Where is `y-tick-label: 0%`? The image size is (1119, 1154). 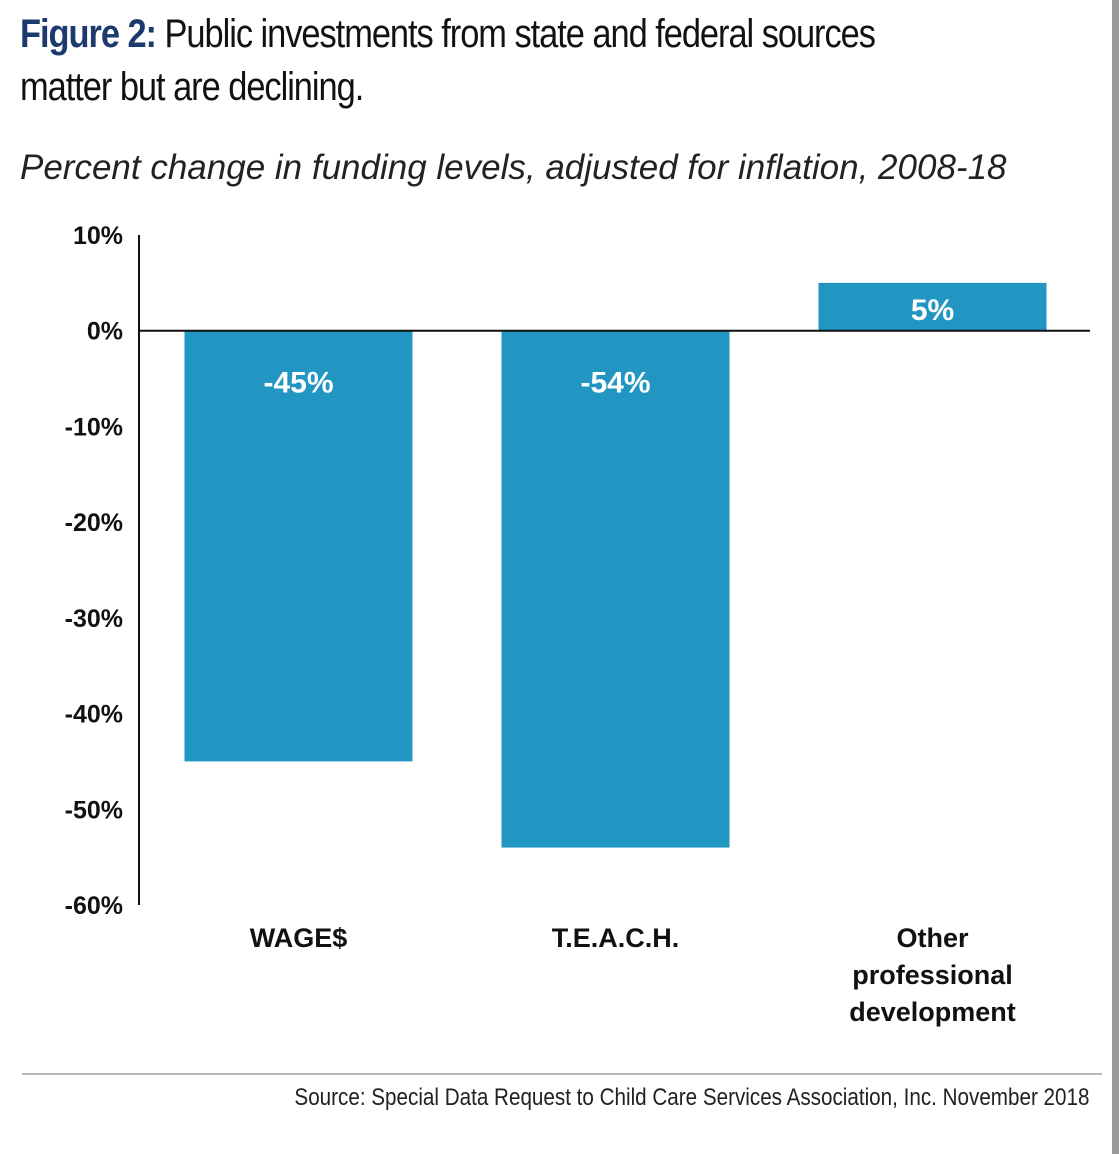 y-tick-label: 0% is located at coordinates (105, 332).